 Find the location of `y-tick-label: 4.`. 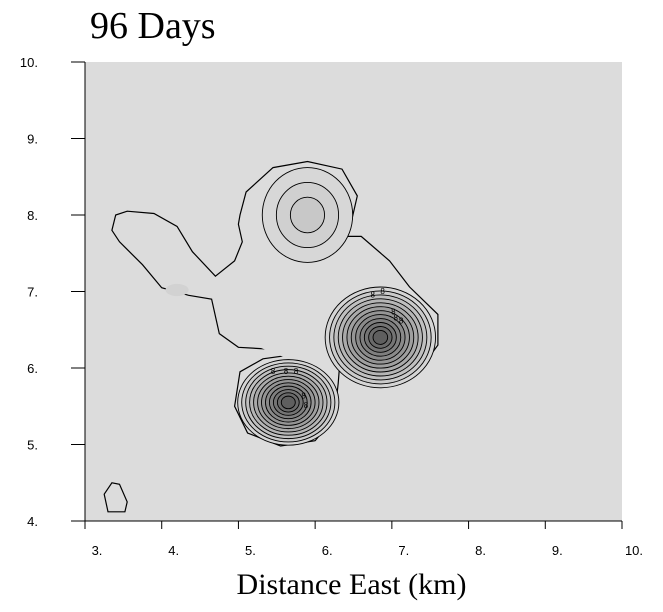

y-tick-label: 4. is located at coordinates (32, 521).